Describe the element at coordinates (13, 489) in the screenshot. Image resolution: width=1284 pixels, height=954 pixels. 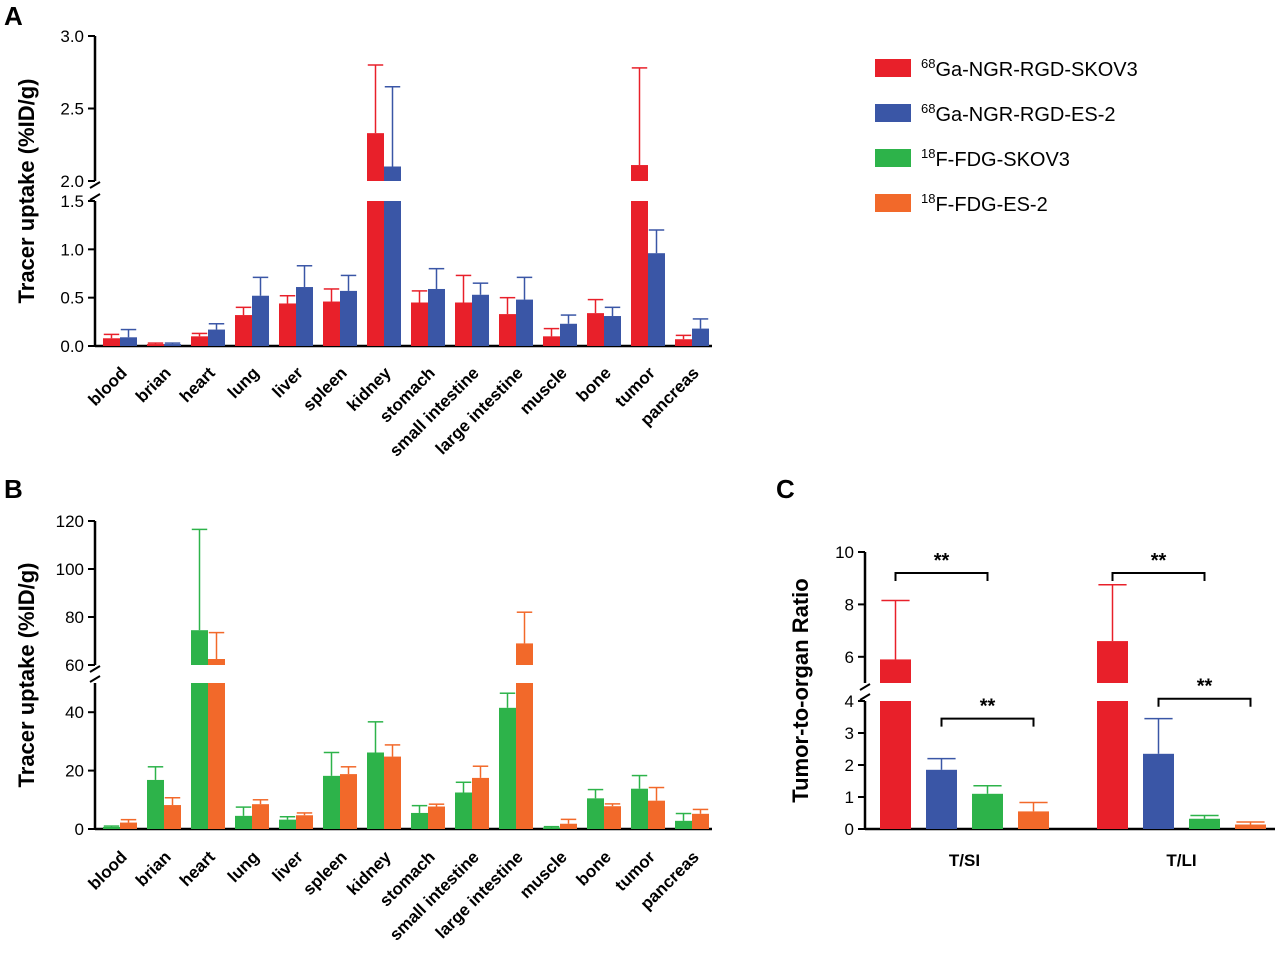
I see `panel-label-b: B` at that location.